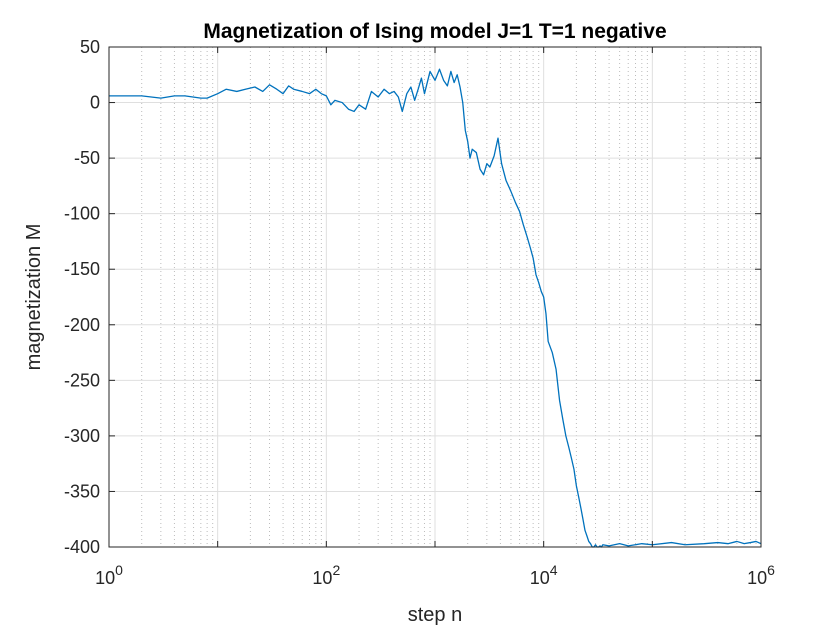 Image resolution: width=840 pixels, height=630 pixels. Describe the element at coordinates (544, 575) in the screenshot. I see `x-tick-label: 10⁴` at that location.